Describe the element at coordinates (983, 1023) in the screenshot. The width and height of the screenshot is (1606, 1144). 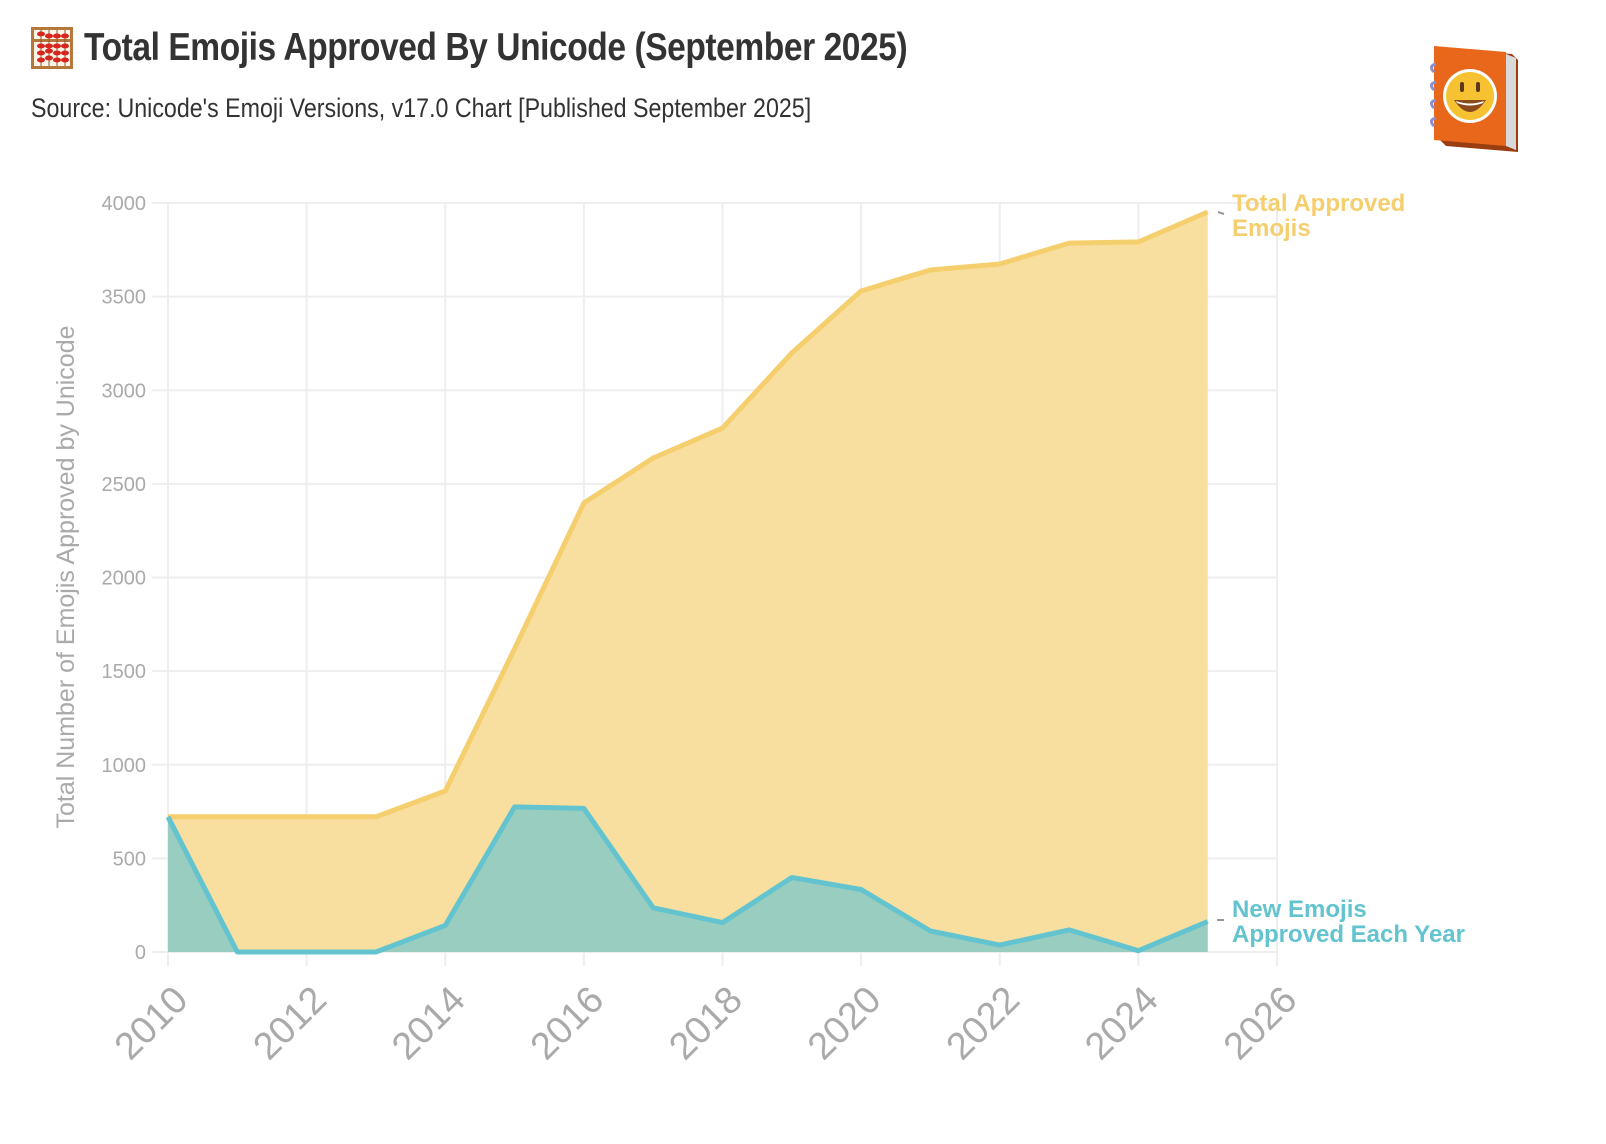
I see `x-tick-label: 2022` at that location.